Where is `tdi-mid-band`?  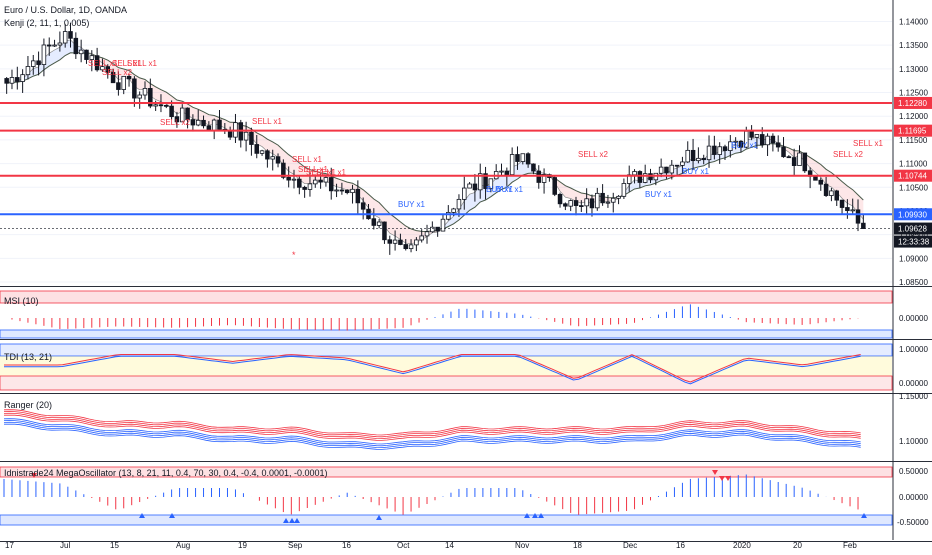 tdi-mid-band is located at coordinates (446, 366).